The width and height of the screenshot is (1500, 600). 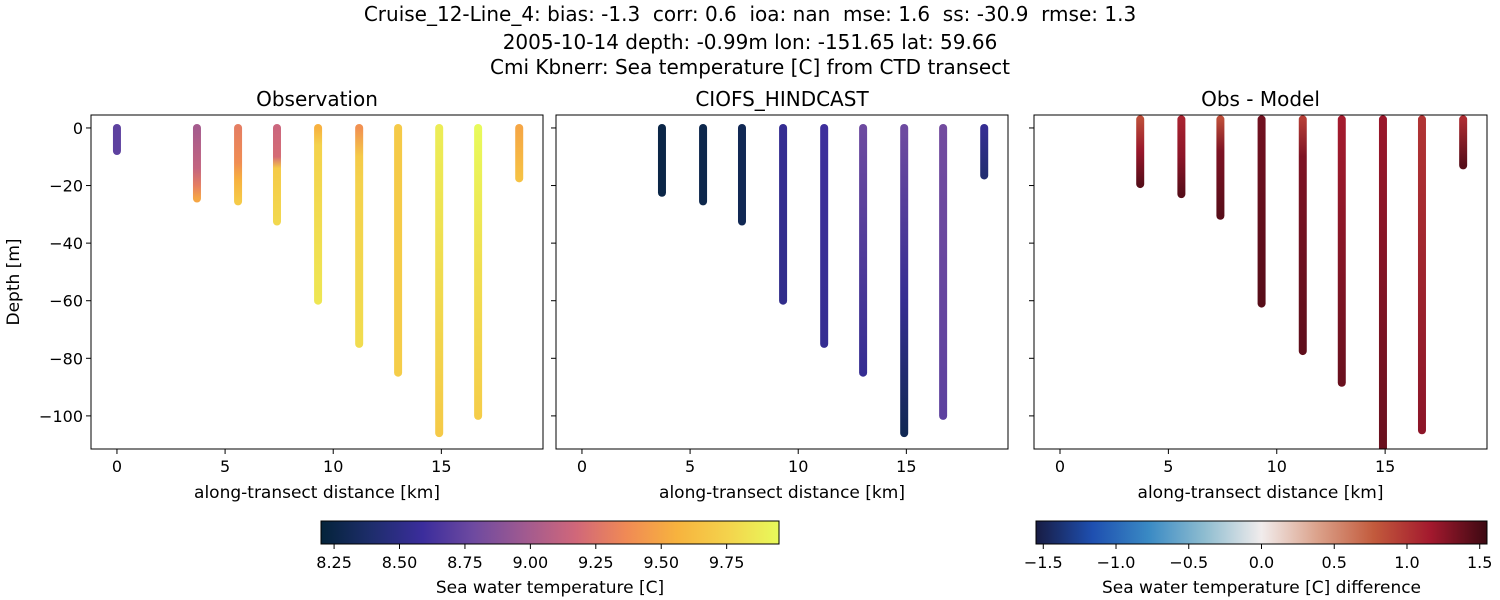 What do you see at coordinates (78, 128) in the screenshot?
I see `y-tick-label: 0` at bounding box center [78, 128].